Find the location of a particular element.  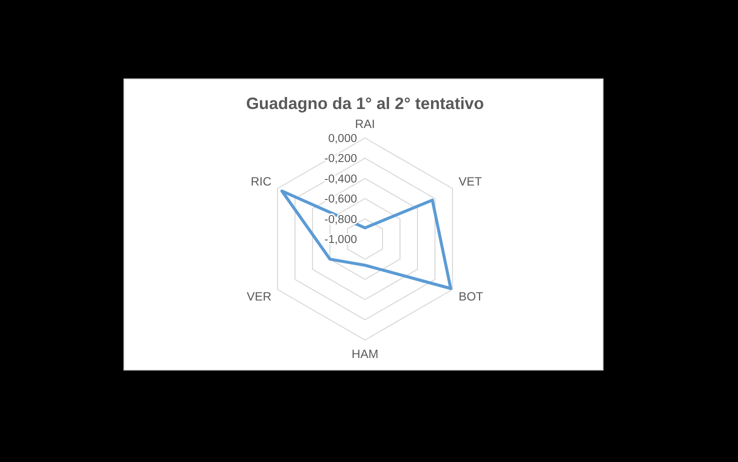

y-tick-label: -0,400 is located at coordinates (340, 179).